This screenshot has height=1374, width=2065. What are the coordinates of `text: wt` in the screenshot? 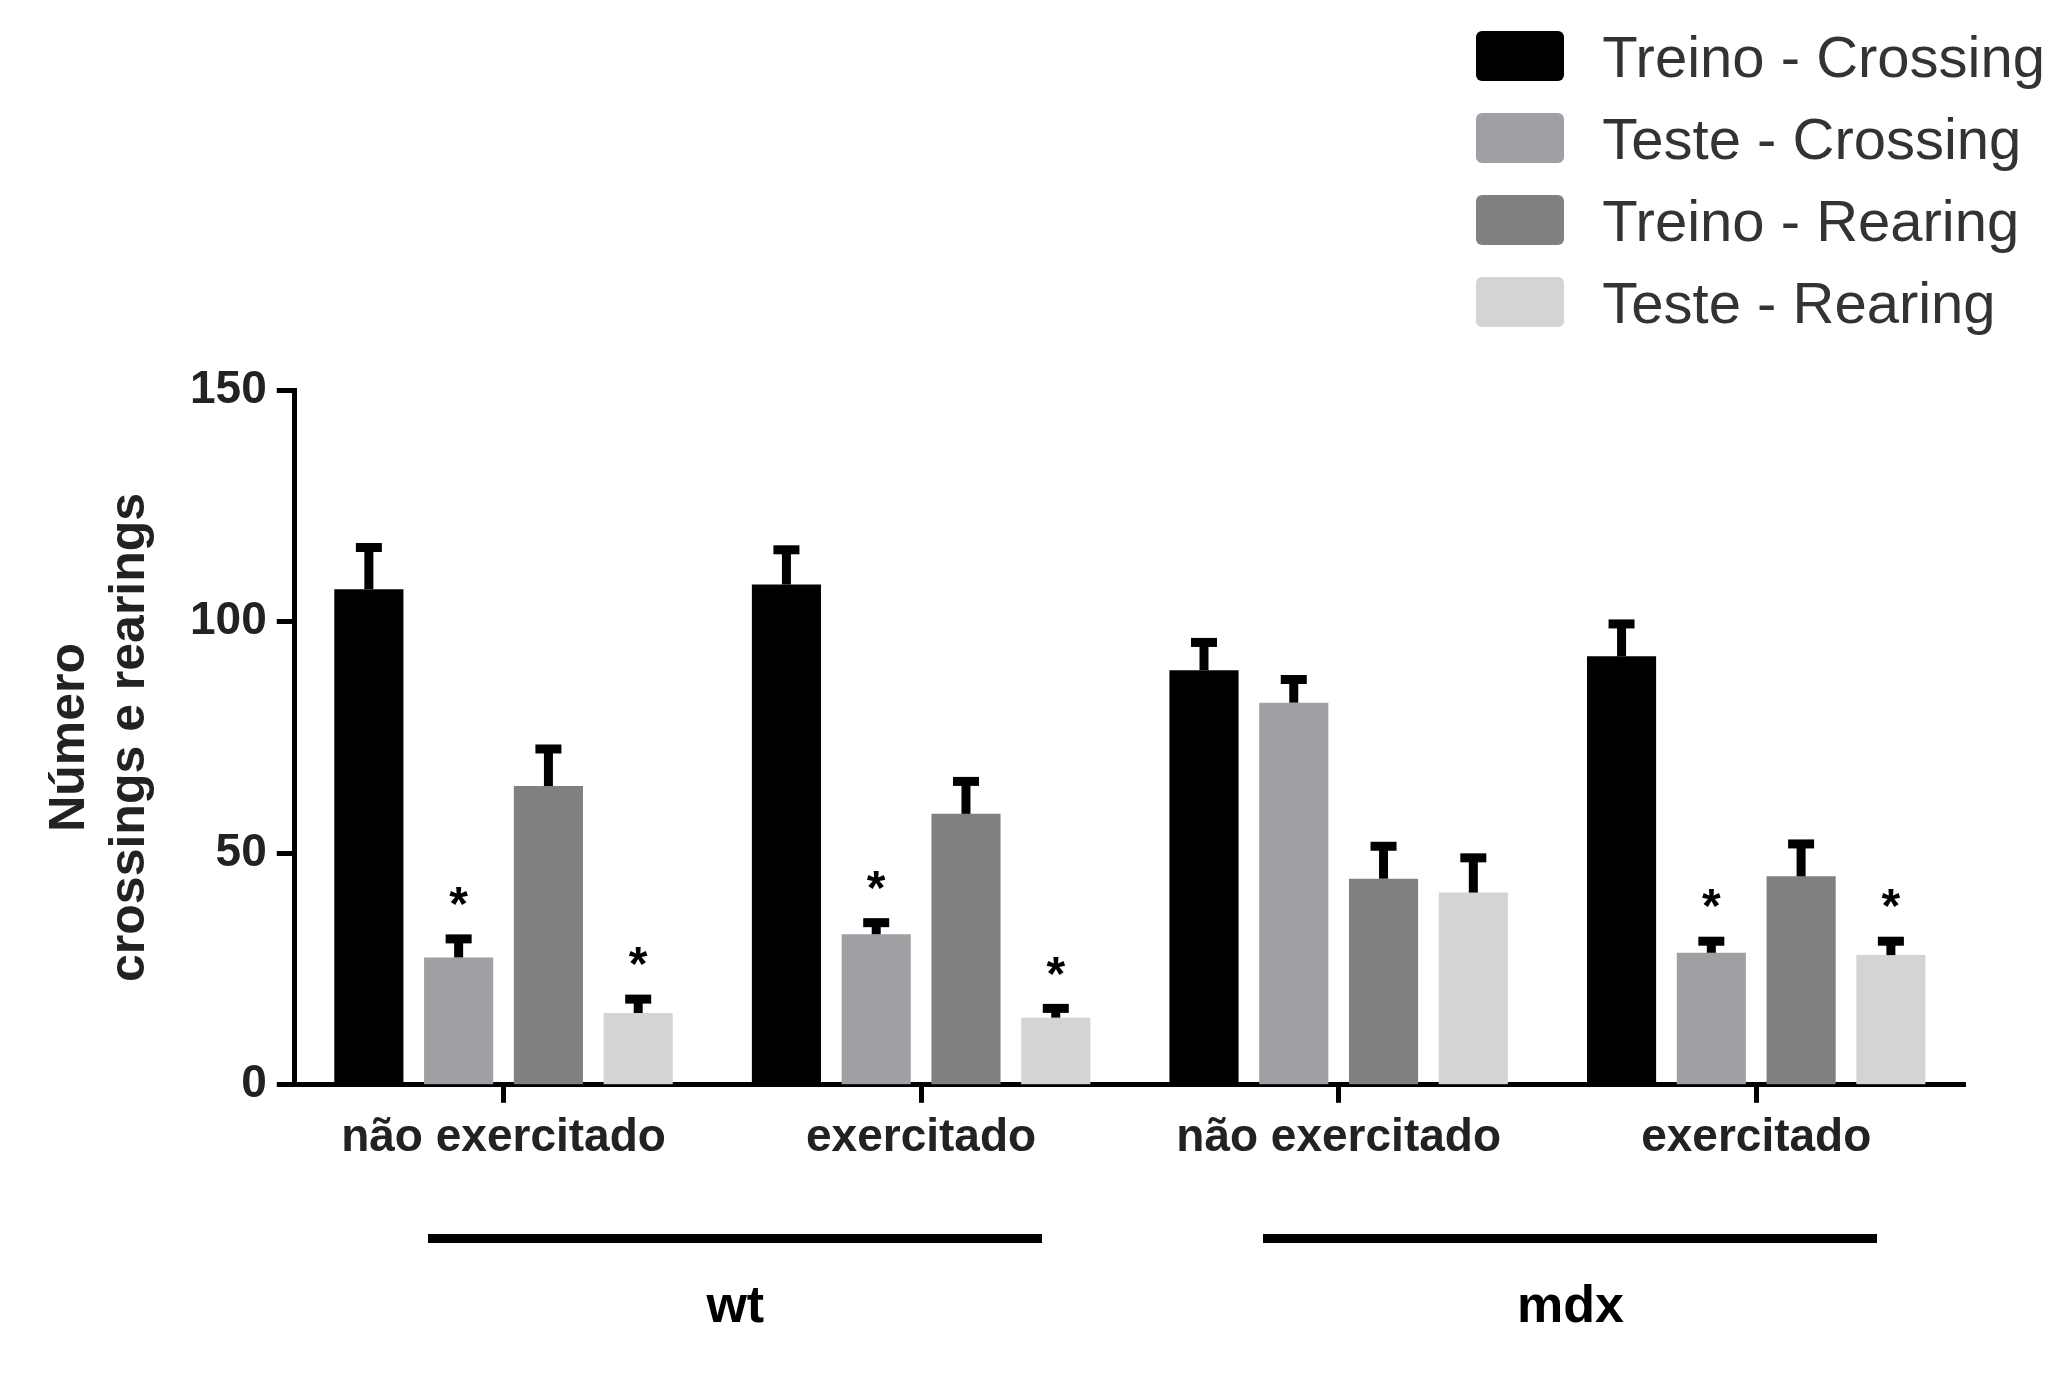 It's located at (735, 1304).